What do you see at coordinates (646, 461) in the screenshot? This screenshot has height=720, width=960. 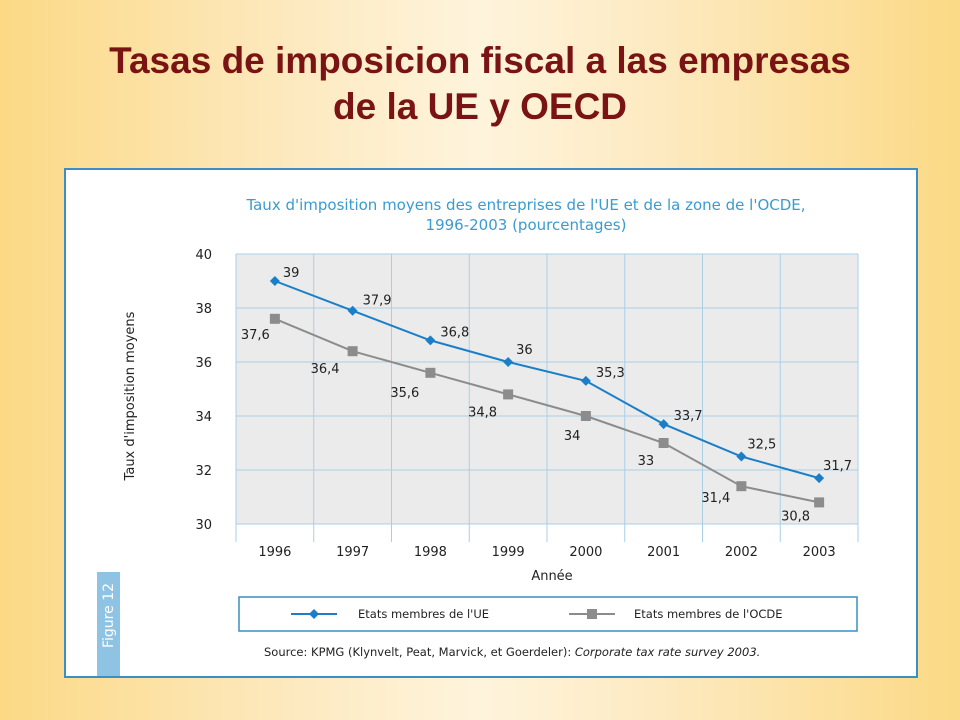 I see `data-label: 33` at bounding box center [646, 461].